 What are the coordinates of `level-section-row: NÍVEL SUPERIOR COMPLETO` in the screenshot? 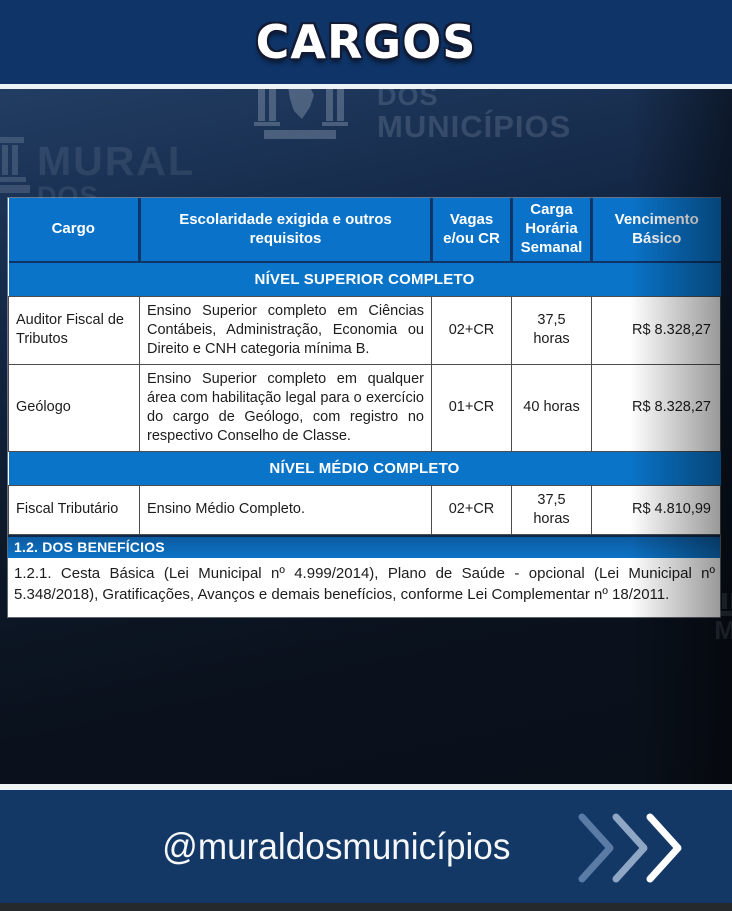 It's located at (364, 279).